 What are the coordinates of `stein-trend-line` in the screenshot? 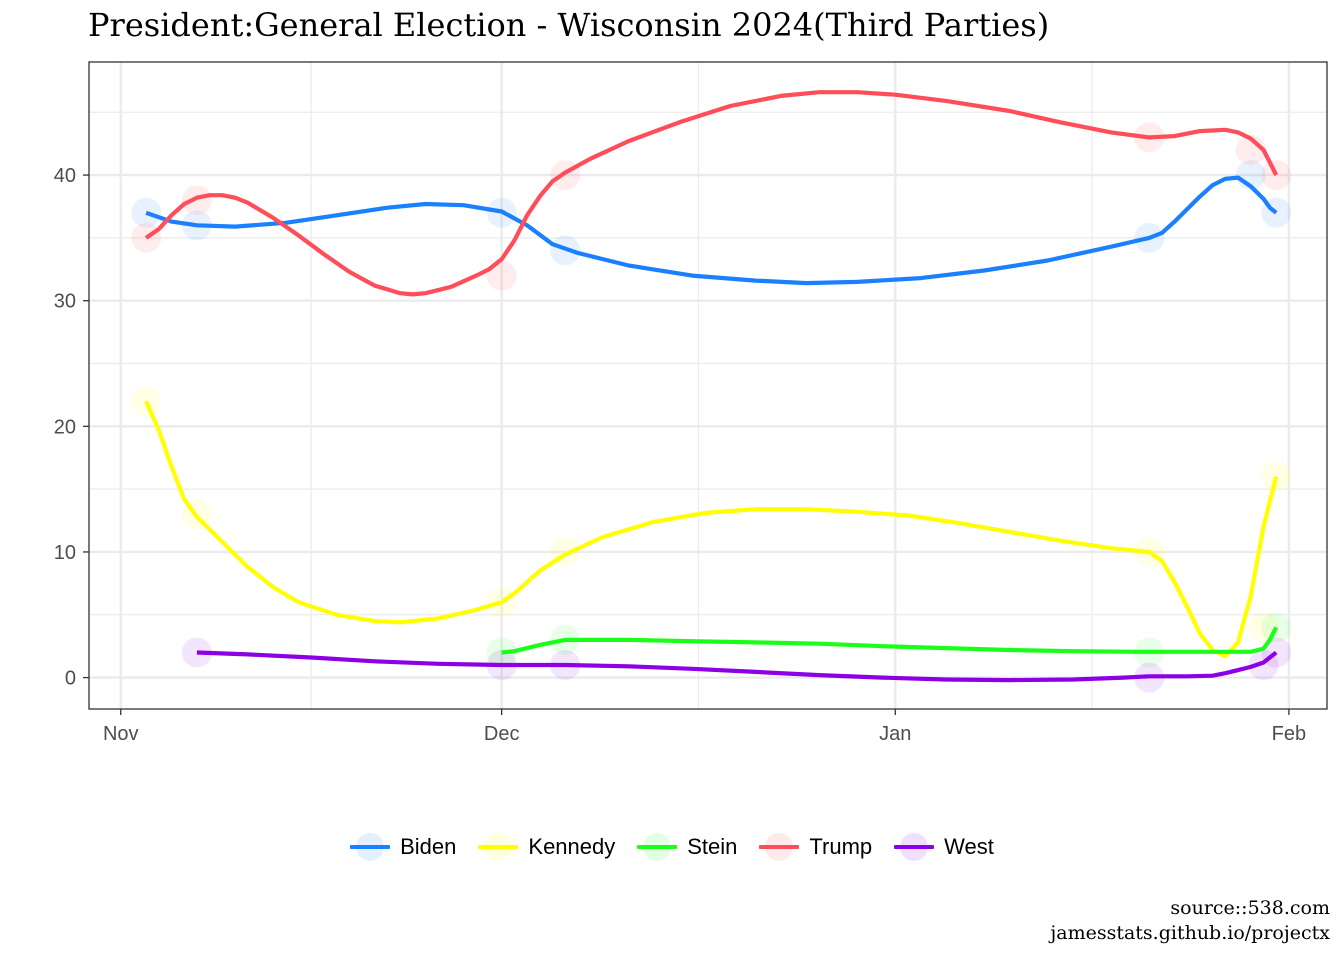 It's located at (890, 640).